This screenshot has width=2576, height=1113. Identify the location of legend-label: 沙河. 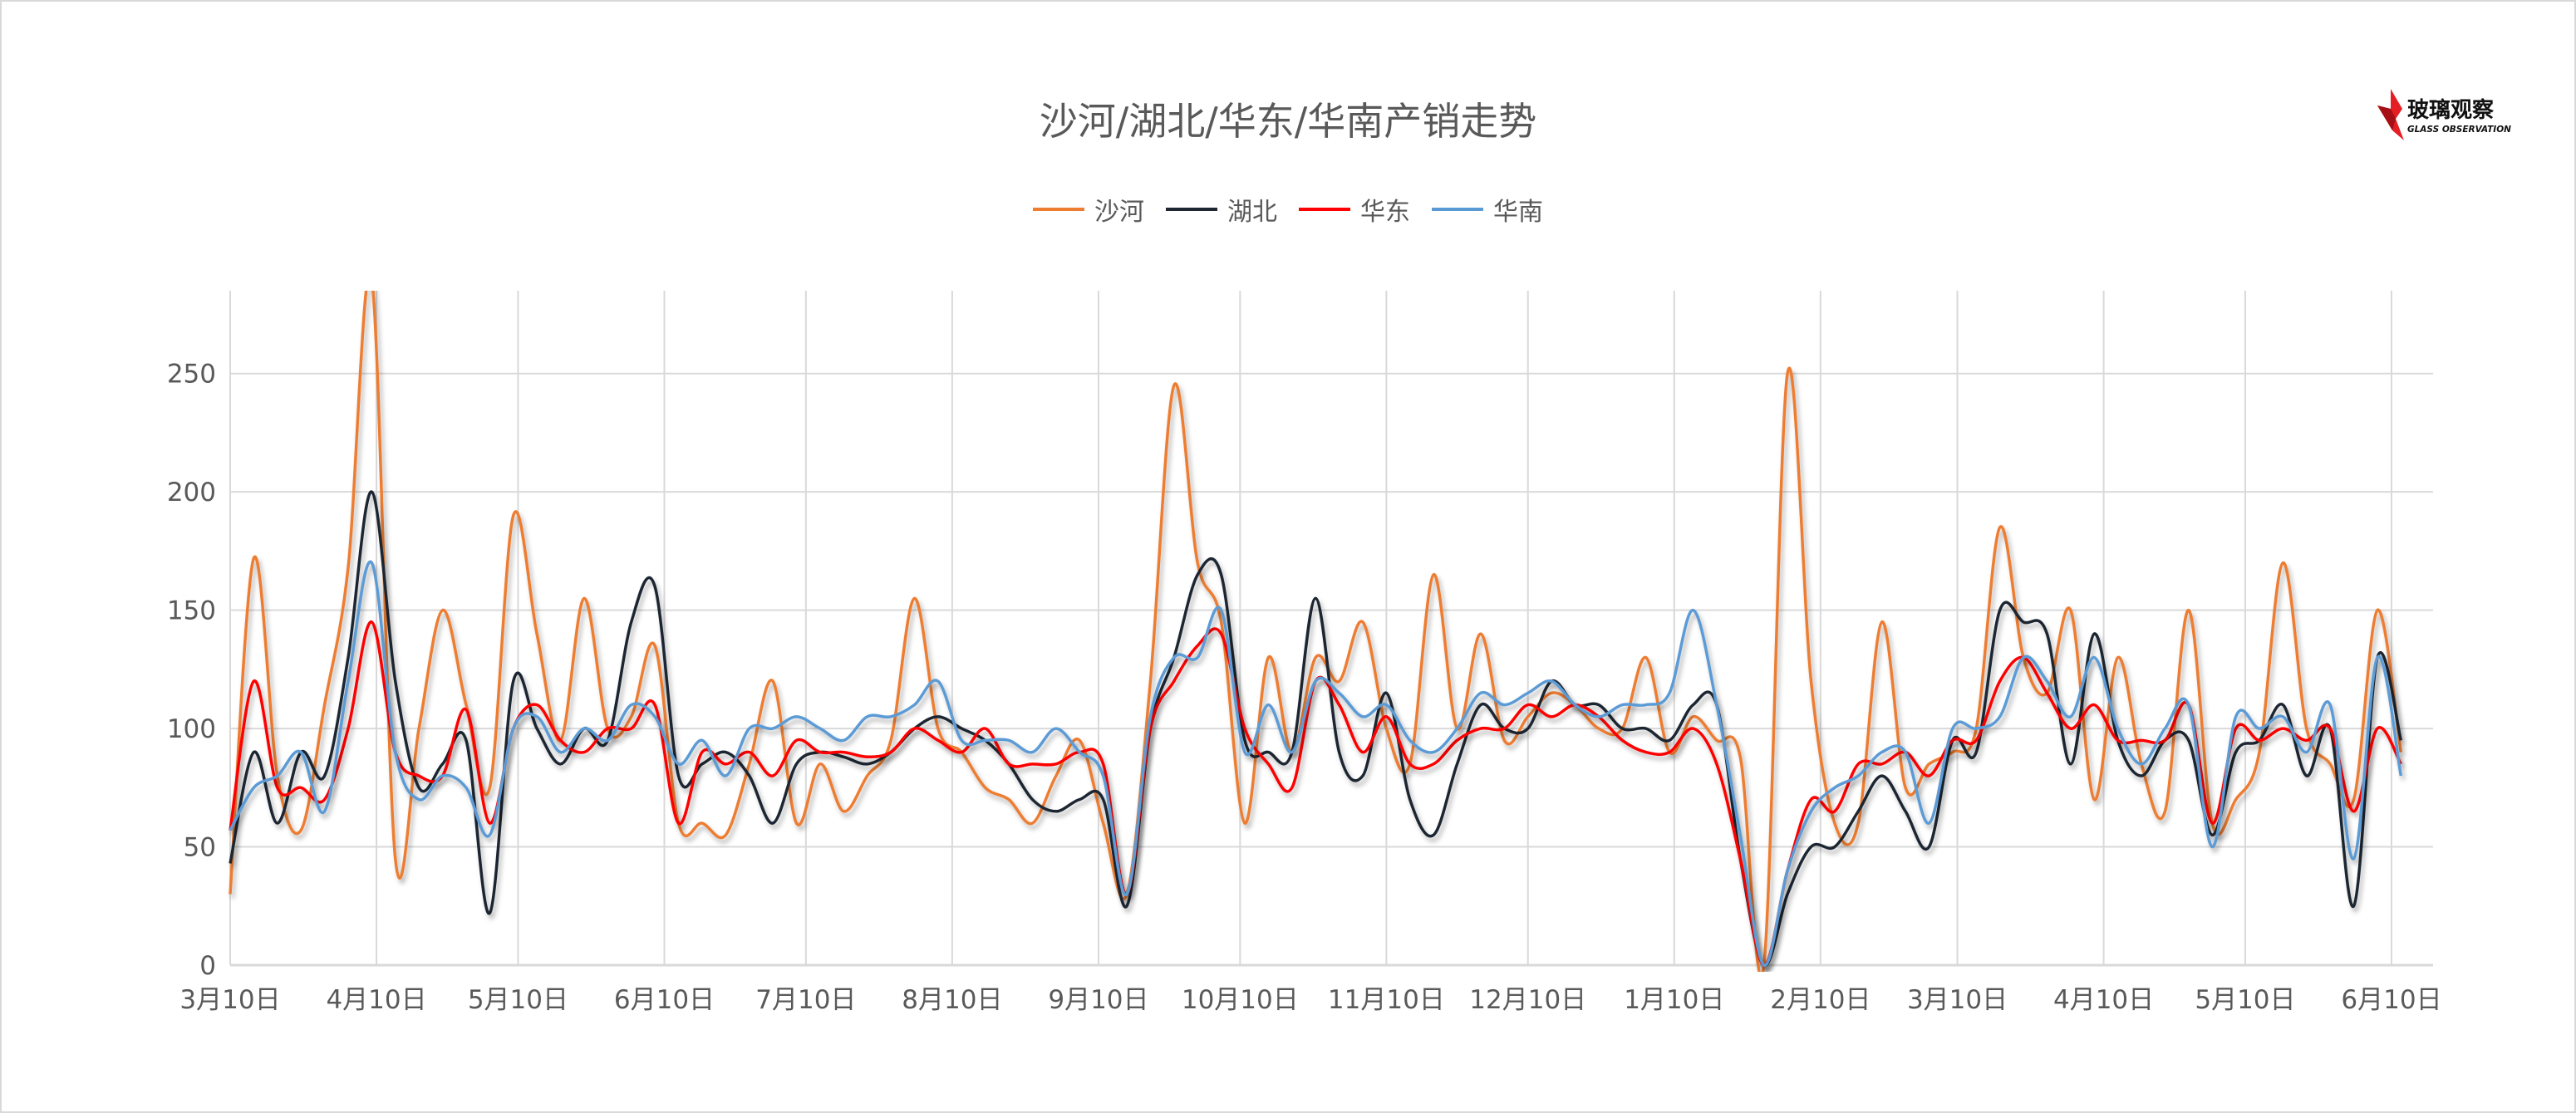
(1119, 212).